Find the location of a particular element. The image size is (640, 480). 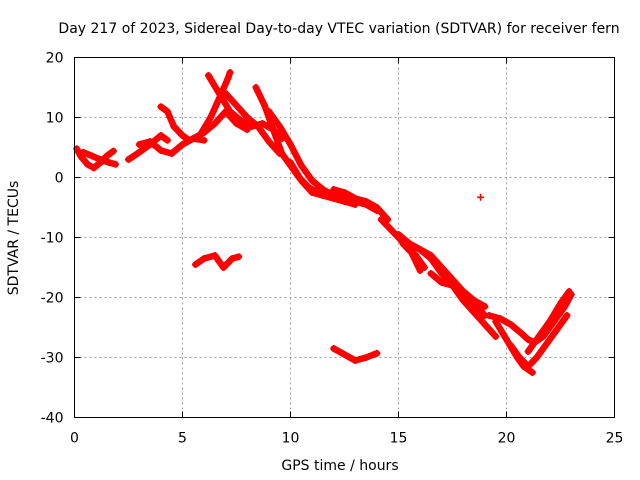

y-tick-label: -10 is located at coordinates (52, 239).